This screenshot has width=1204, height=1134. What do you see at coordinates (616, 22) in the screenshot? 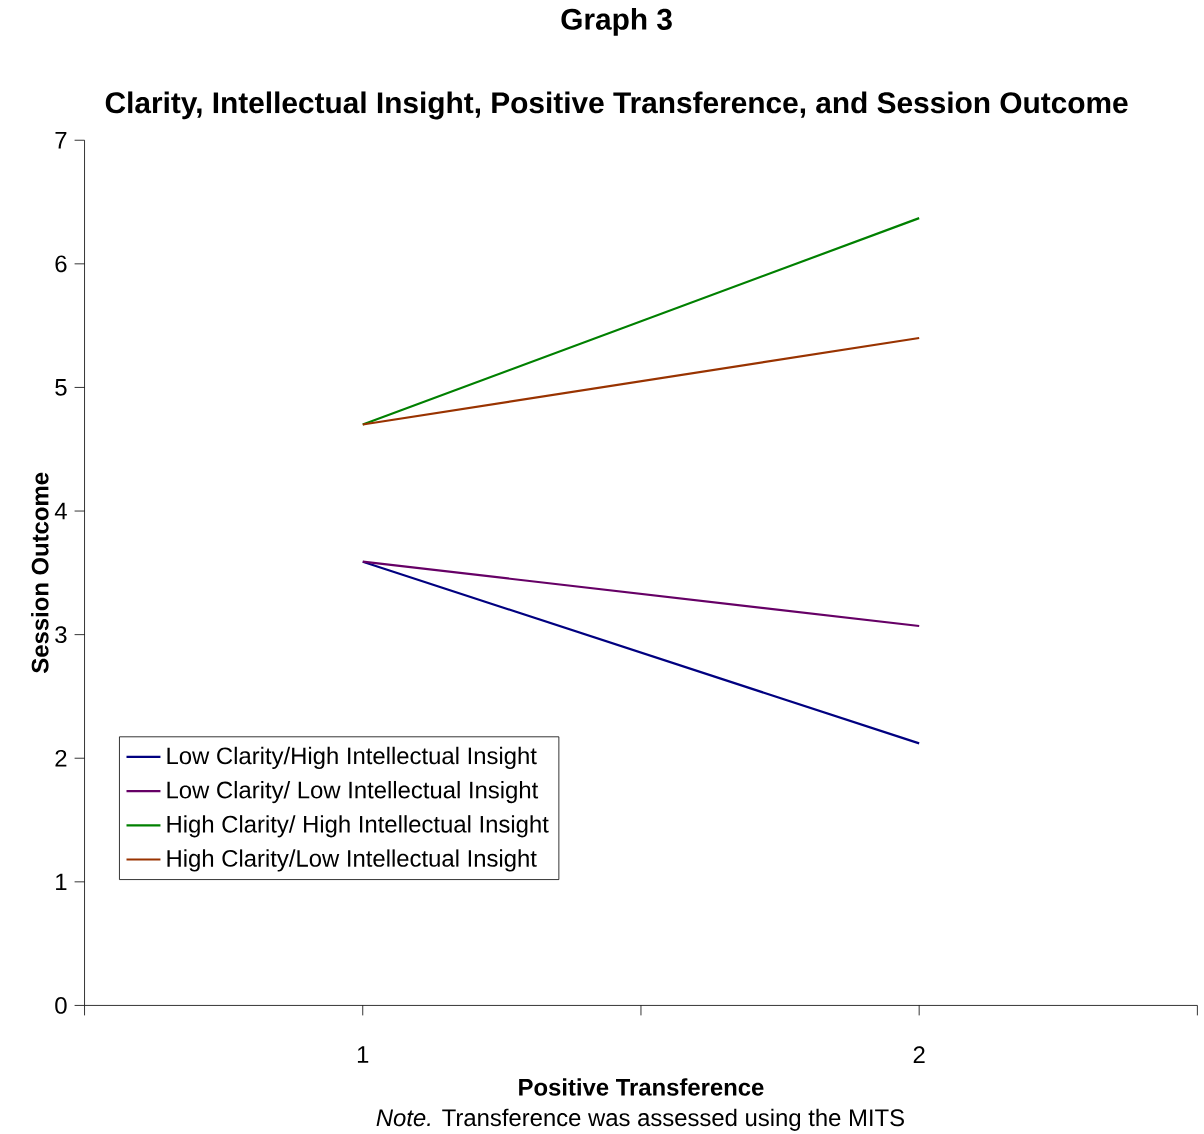
I see `chart-title: Graph 3` at bounding box center [616, 22].